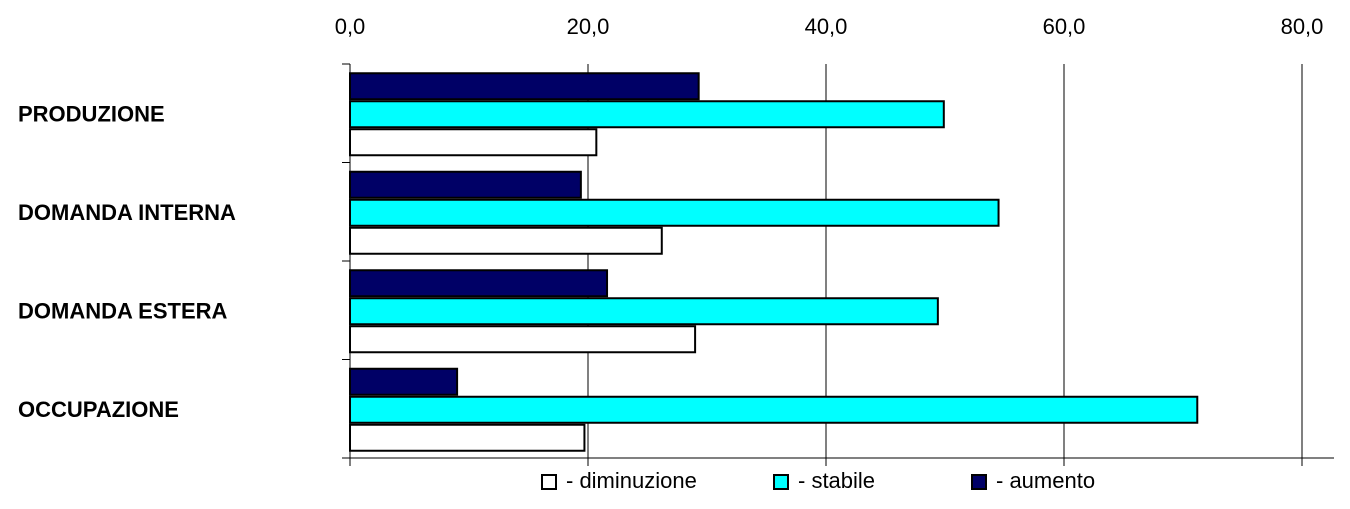 The width and height of the screenshot is (1350, 509). Describe the element at coordinates (631, 480) in the screenshot. I see `legend-label: - diminuzione` at that location.